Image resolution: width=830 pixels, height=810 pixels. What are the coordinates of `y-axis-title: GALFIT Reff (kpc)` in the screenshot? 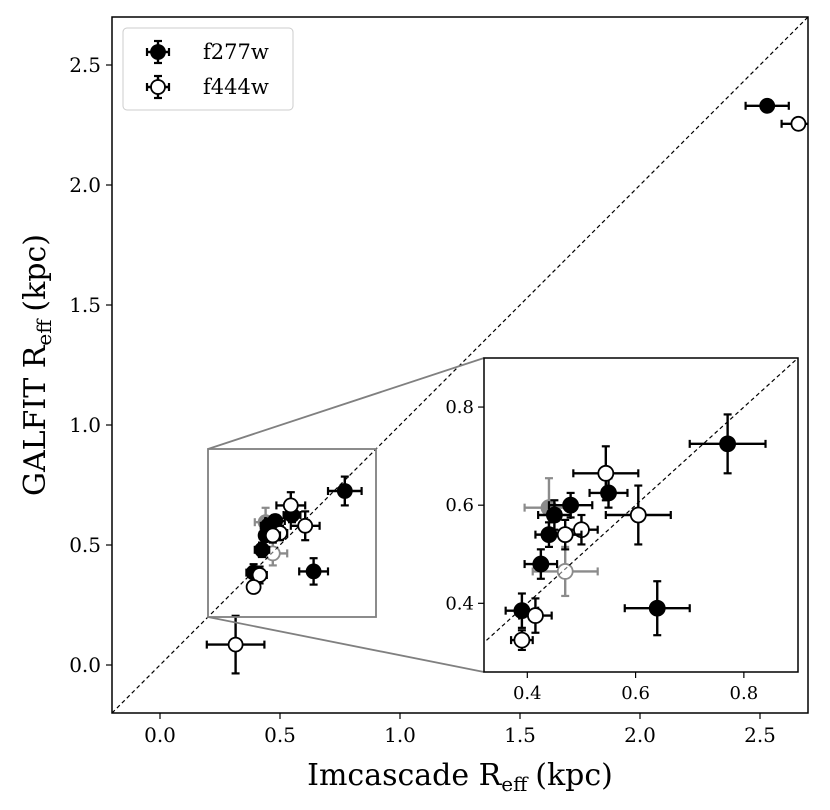 It's located at (37, 365).